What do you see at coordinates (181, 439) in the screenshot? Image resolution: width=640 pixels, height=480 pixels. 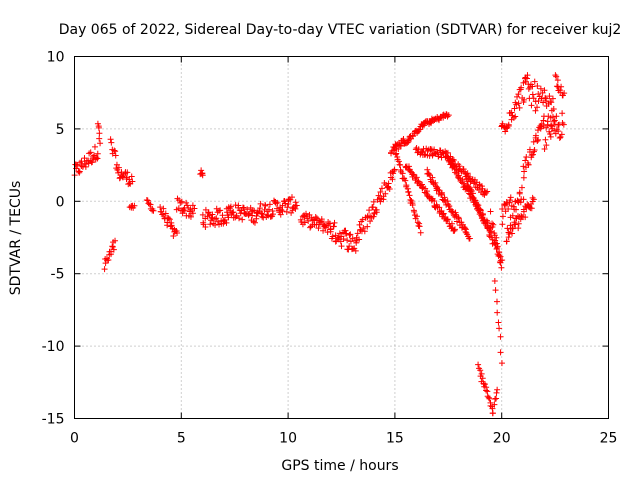 I see `x-tick-label: 5` at bounding box center [181, 439].